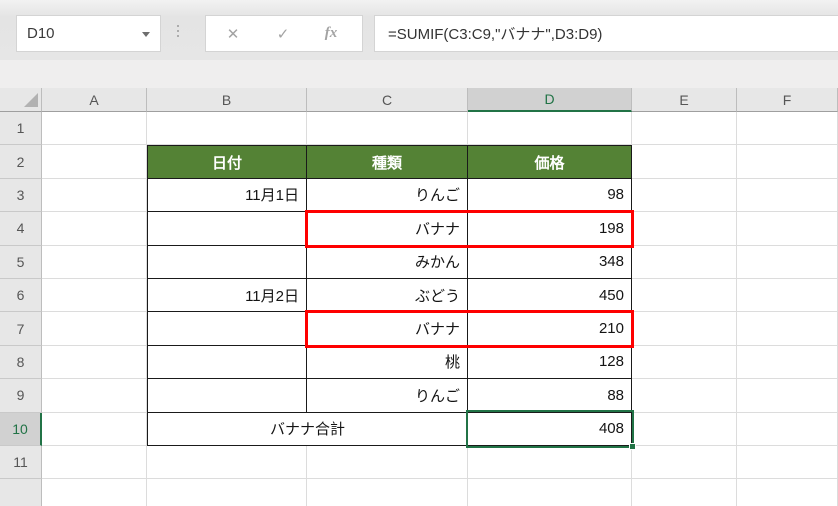 The width and height of the screenshot is (838, 506). Describe the element at coordinates (227, 262) in the screenshot. I see `cell-b5` at that location.